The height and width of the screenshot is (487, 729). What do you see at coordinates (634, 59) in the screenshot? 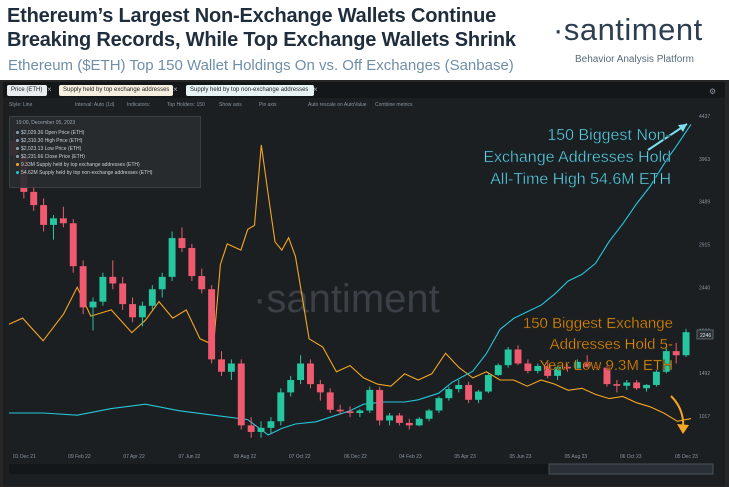
I see `logo-tagline: Behavior Analysis Platform` at bounding box center [634, 59].